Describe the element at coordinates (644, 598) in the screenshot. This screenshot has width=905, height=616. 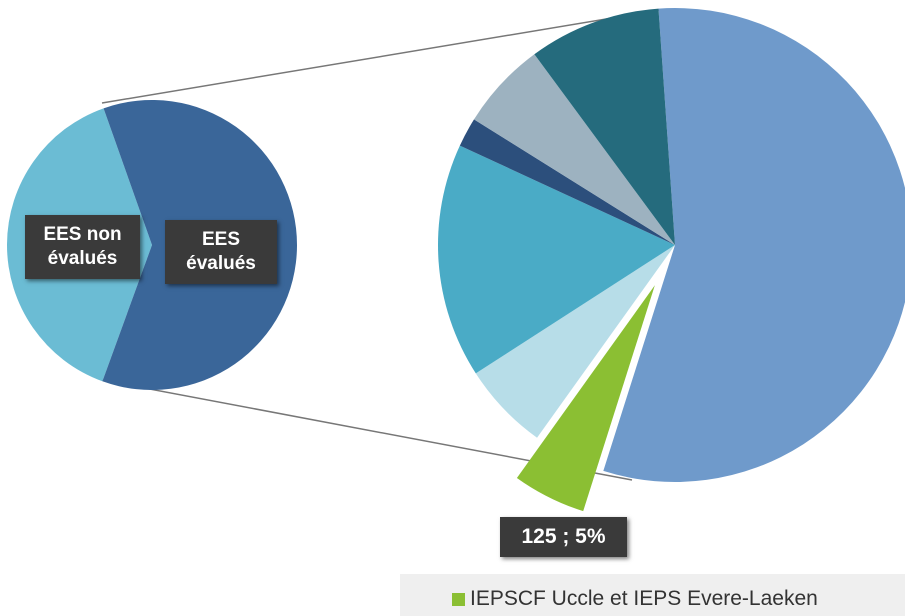
I see `legend-label: IEPSCF Uccle et IEPS Evere-Laeken` at that location.